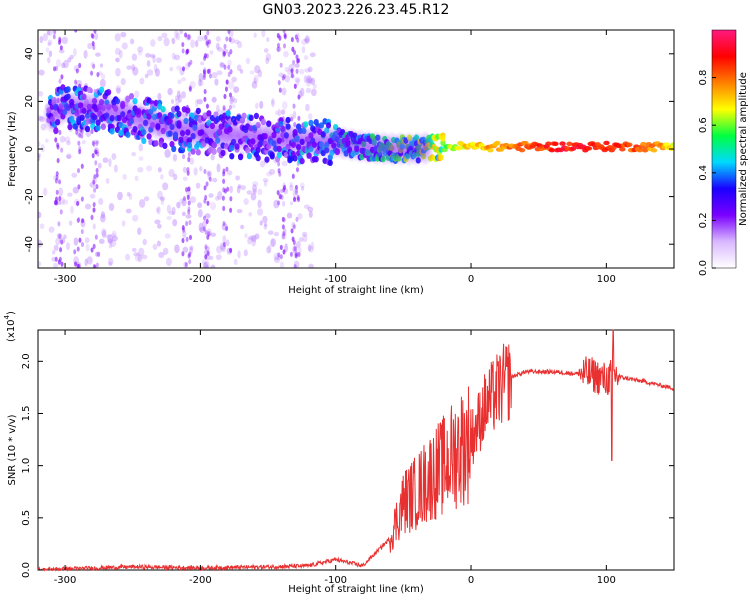 The height and width of the screenshot is (600, 750). Describe the element at coordinates (743, 149) in the screenshot. I see `colorbar-label: Normalized spectral amplitude` at that location.